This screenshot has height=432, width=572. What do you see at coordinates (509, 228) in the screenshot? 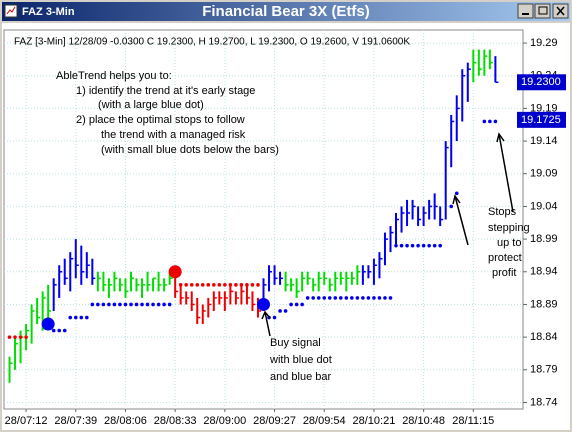
I see `annotation-line: stepping` at bounding box center [509, 228].